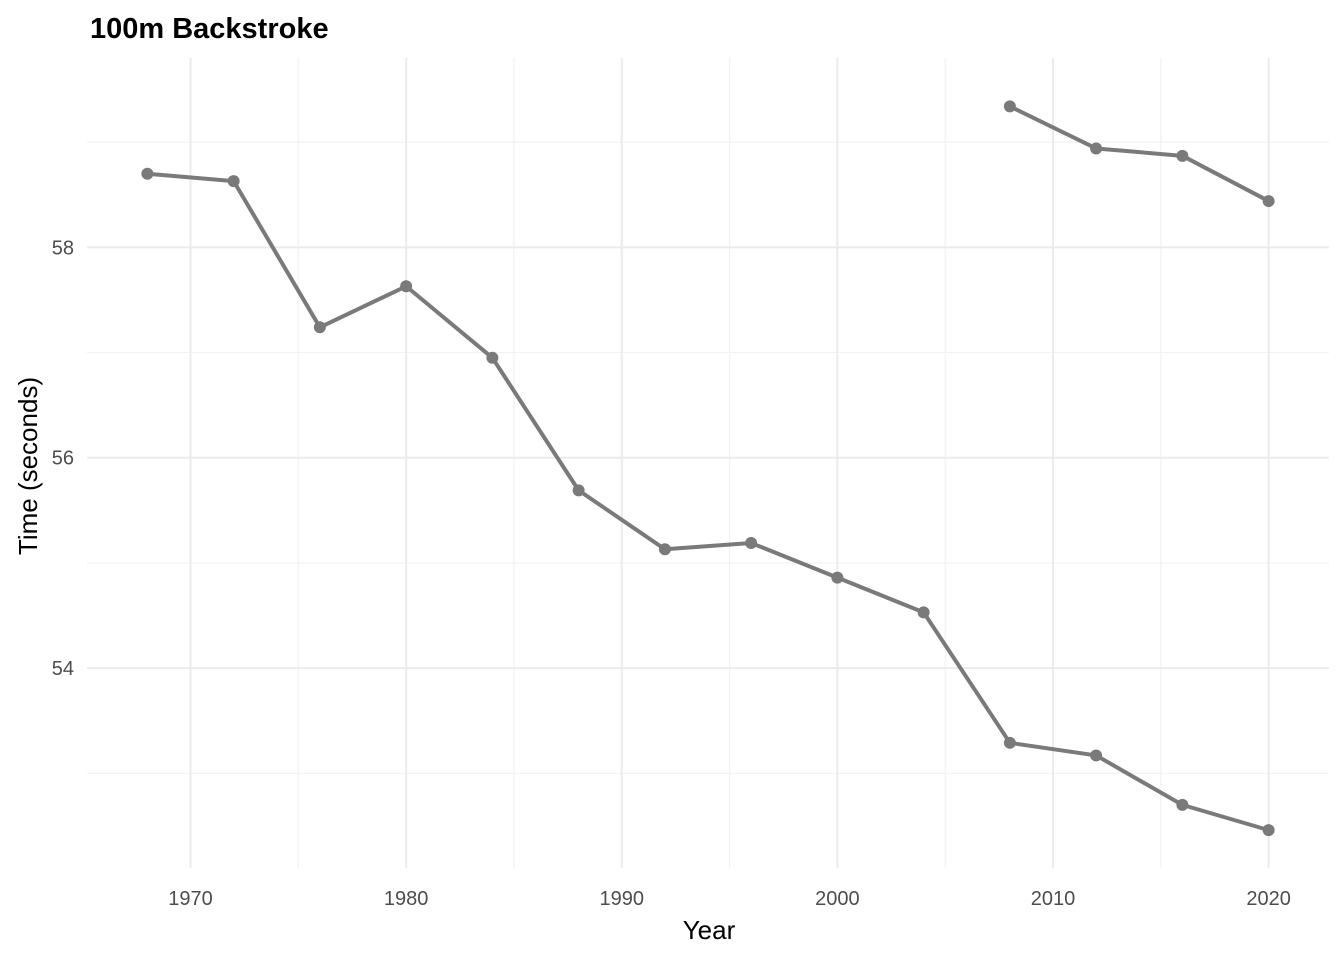 The width and height of the screenshot is (1344, 960). What do you see at coordinates (1268, 899) in the screenshot?
I see `x-tick-label: 2020` at bounding box center [1268, 899].